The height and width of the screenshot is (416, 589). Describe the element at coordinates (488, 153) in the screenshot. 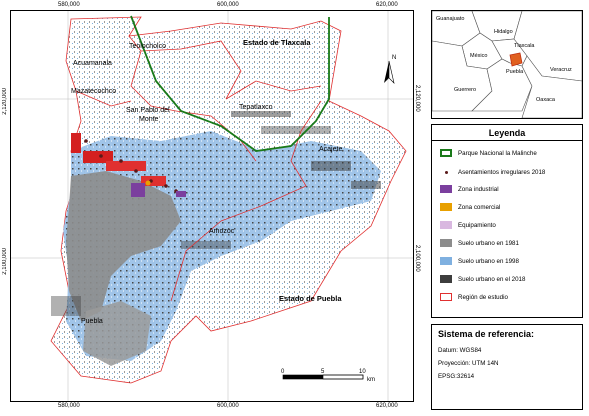

I see `legend-item-malinche: Parque Nacional la Malinche` at that location.